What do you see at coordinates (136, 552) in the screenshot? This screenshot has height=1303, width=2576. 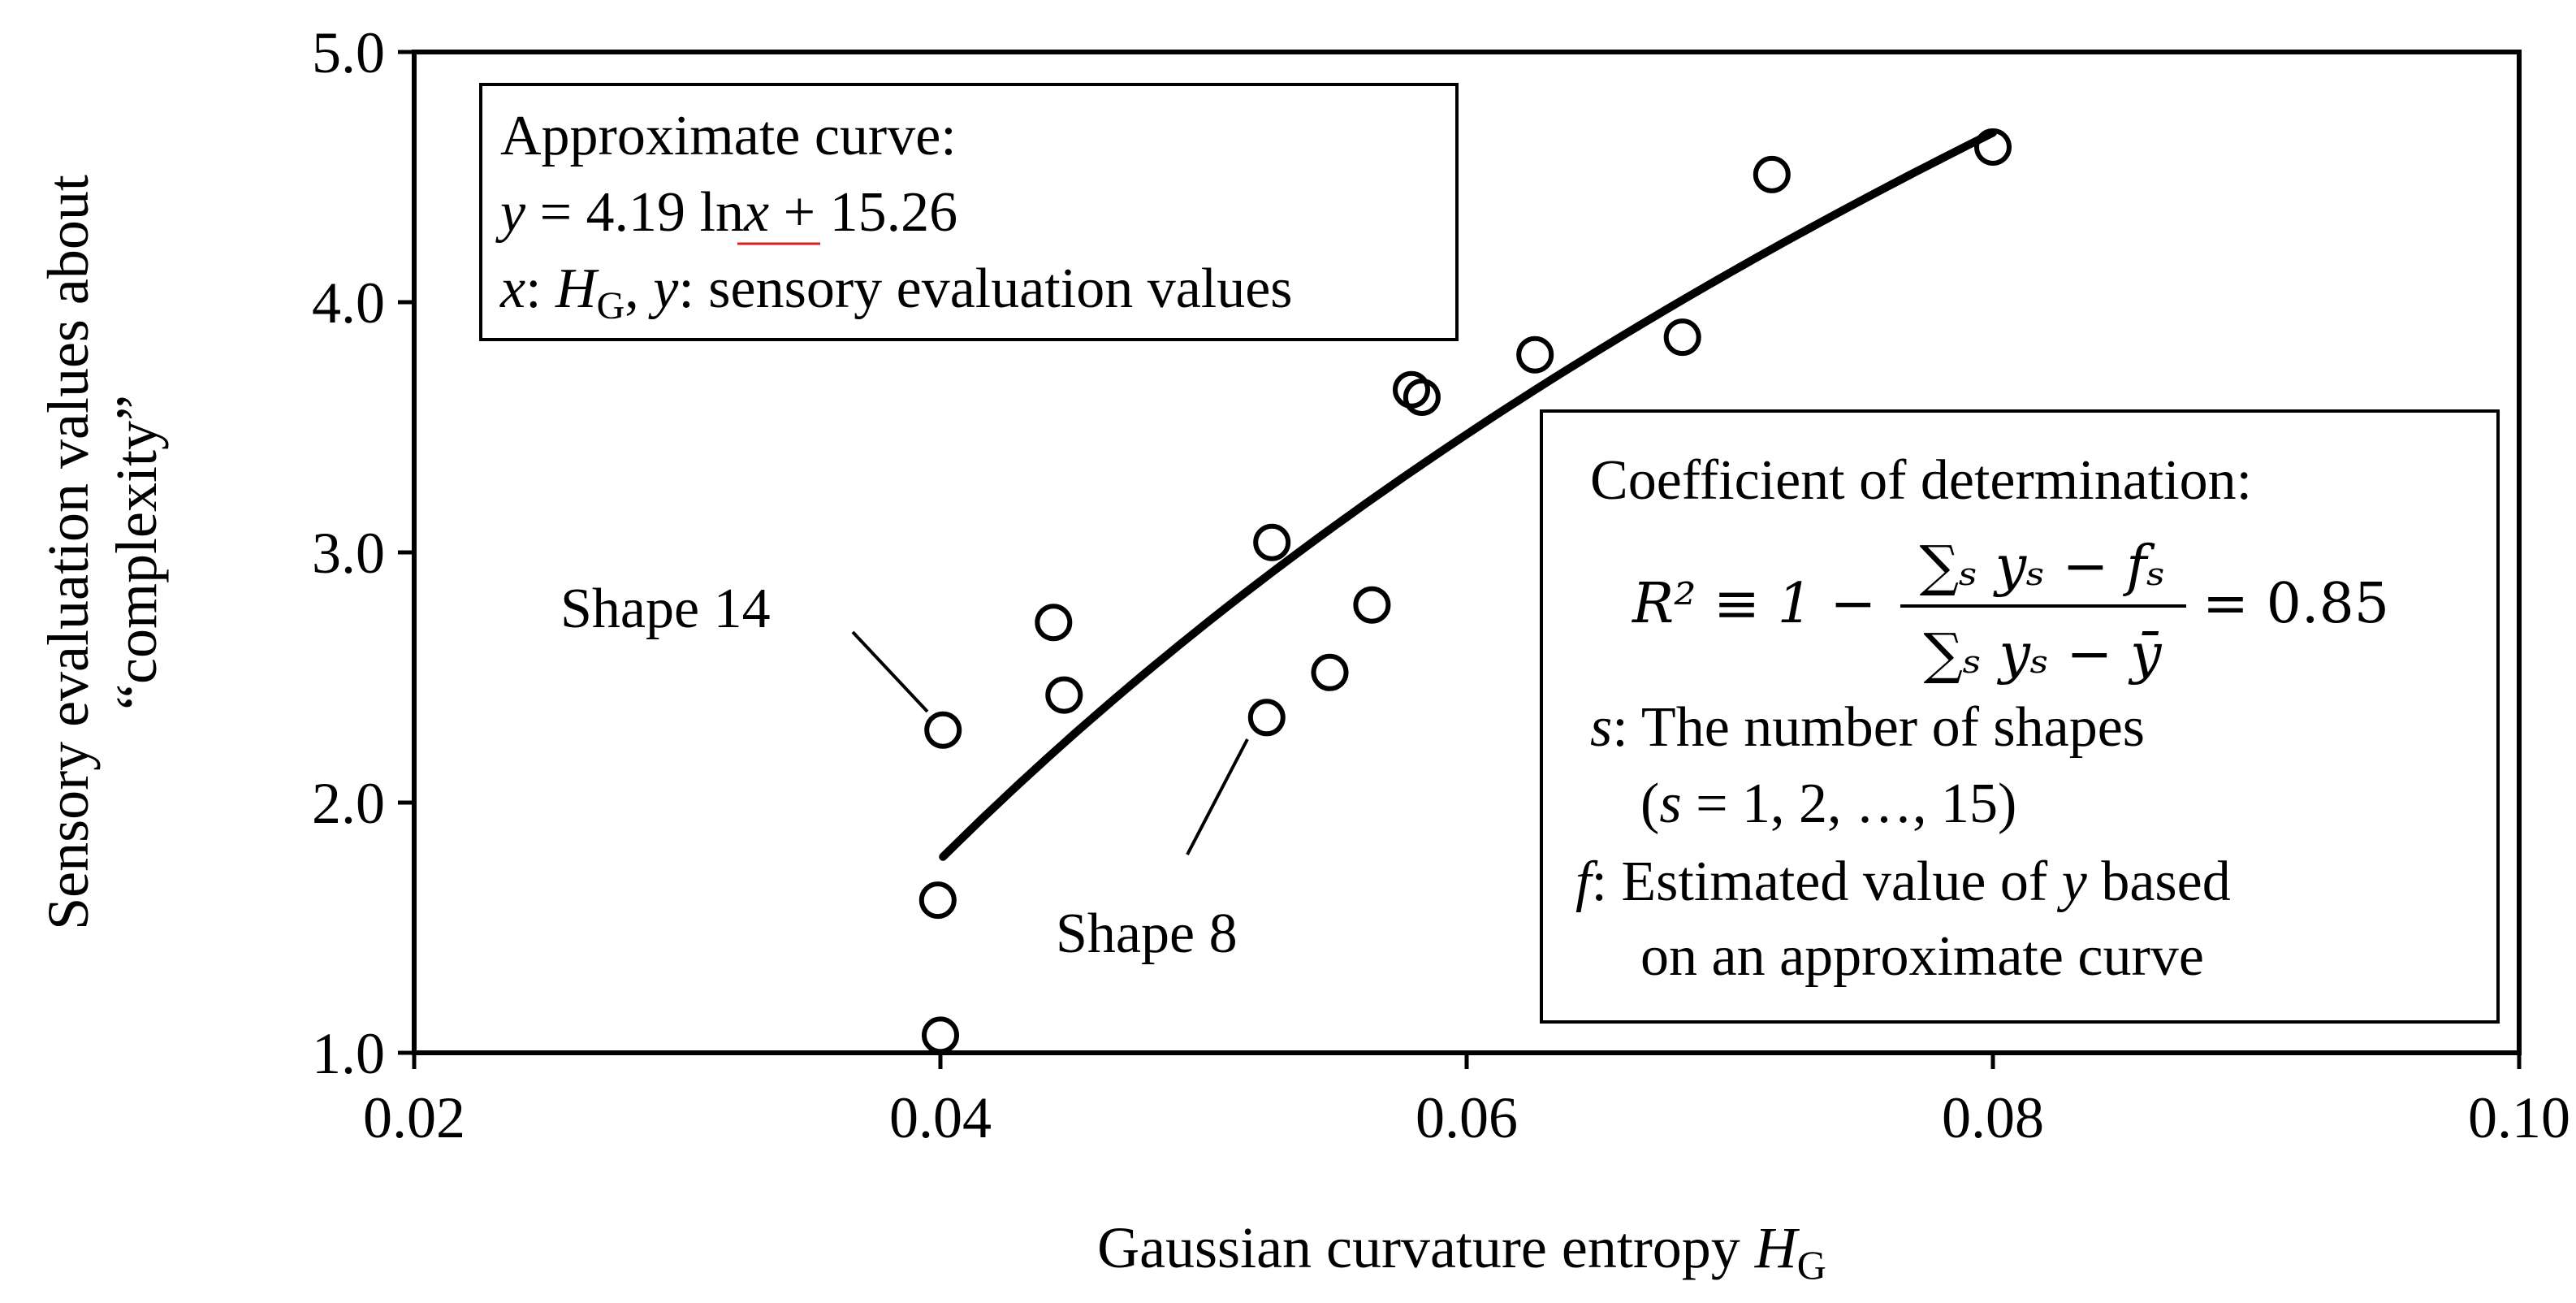 I see `y-axis-title-line2: “complexity”` at bounding box center [136, 552].